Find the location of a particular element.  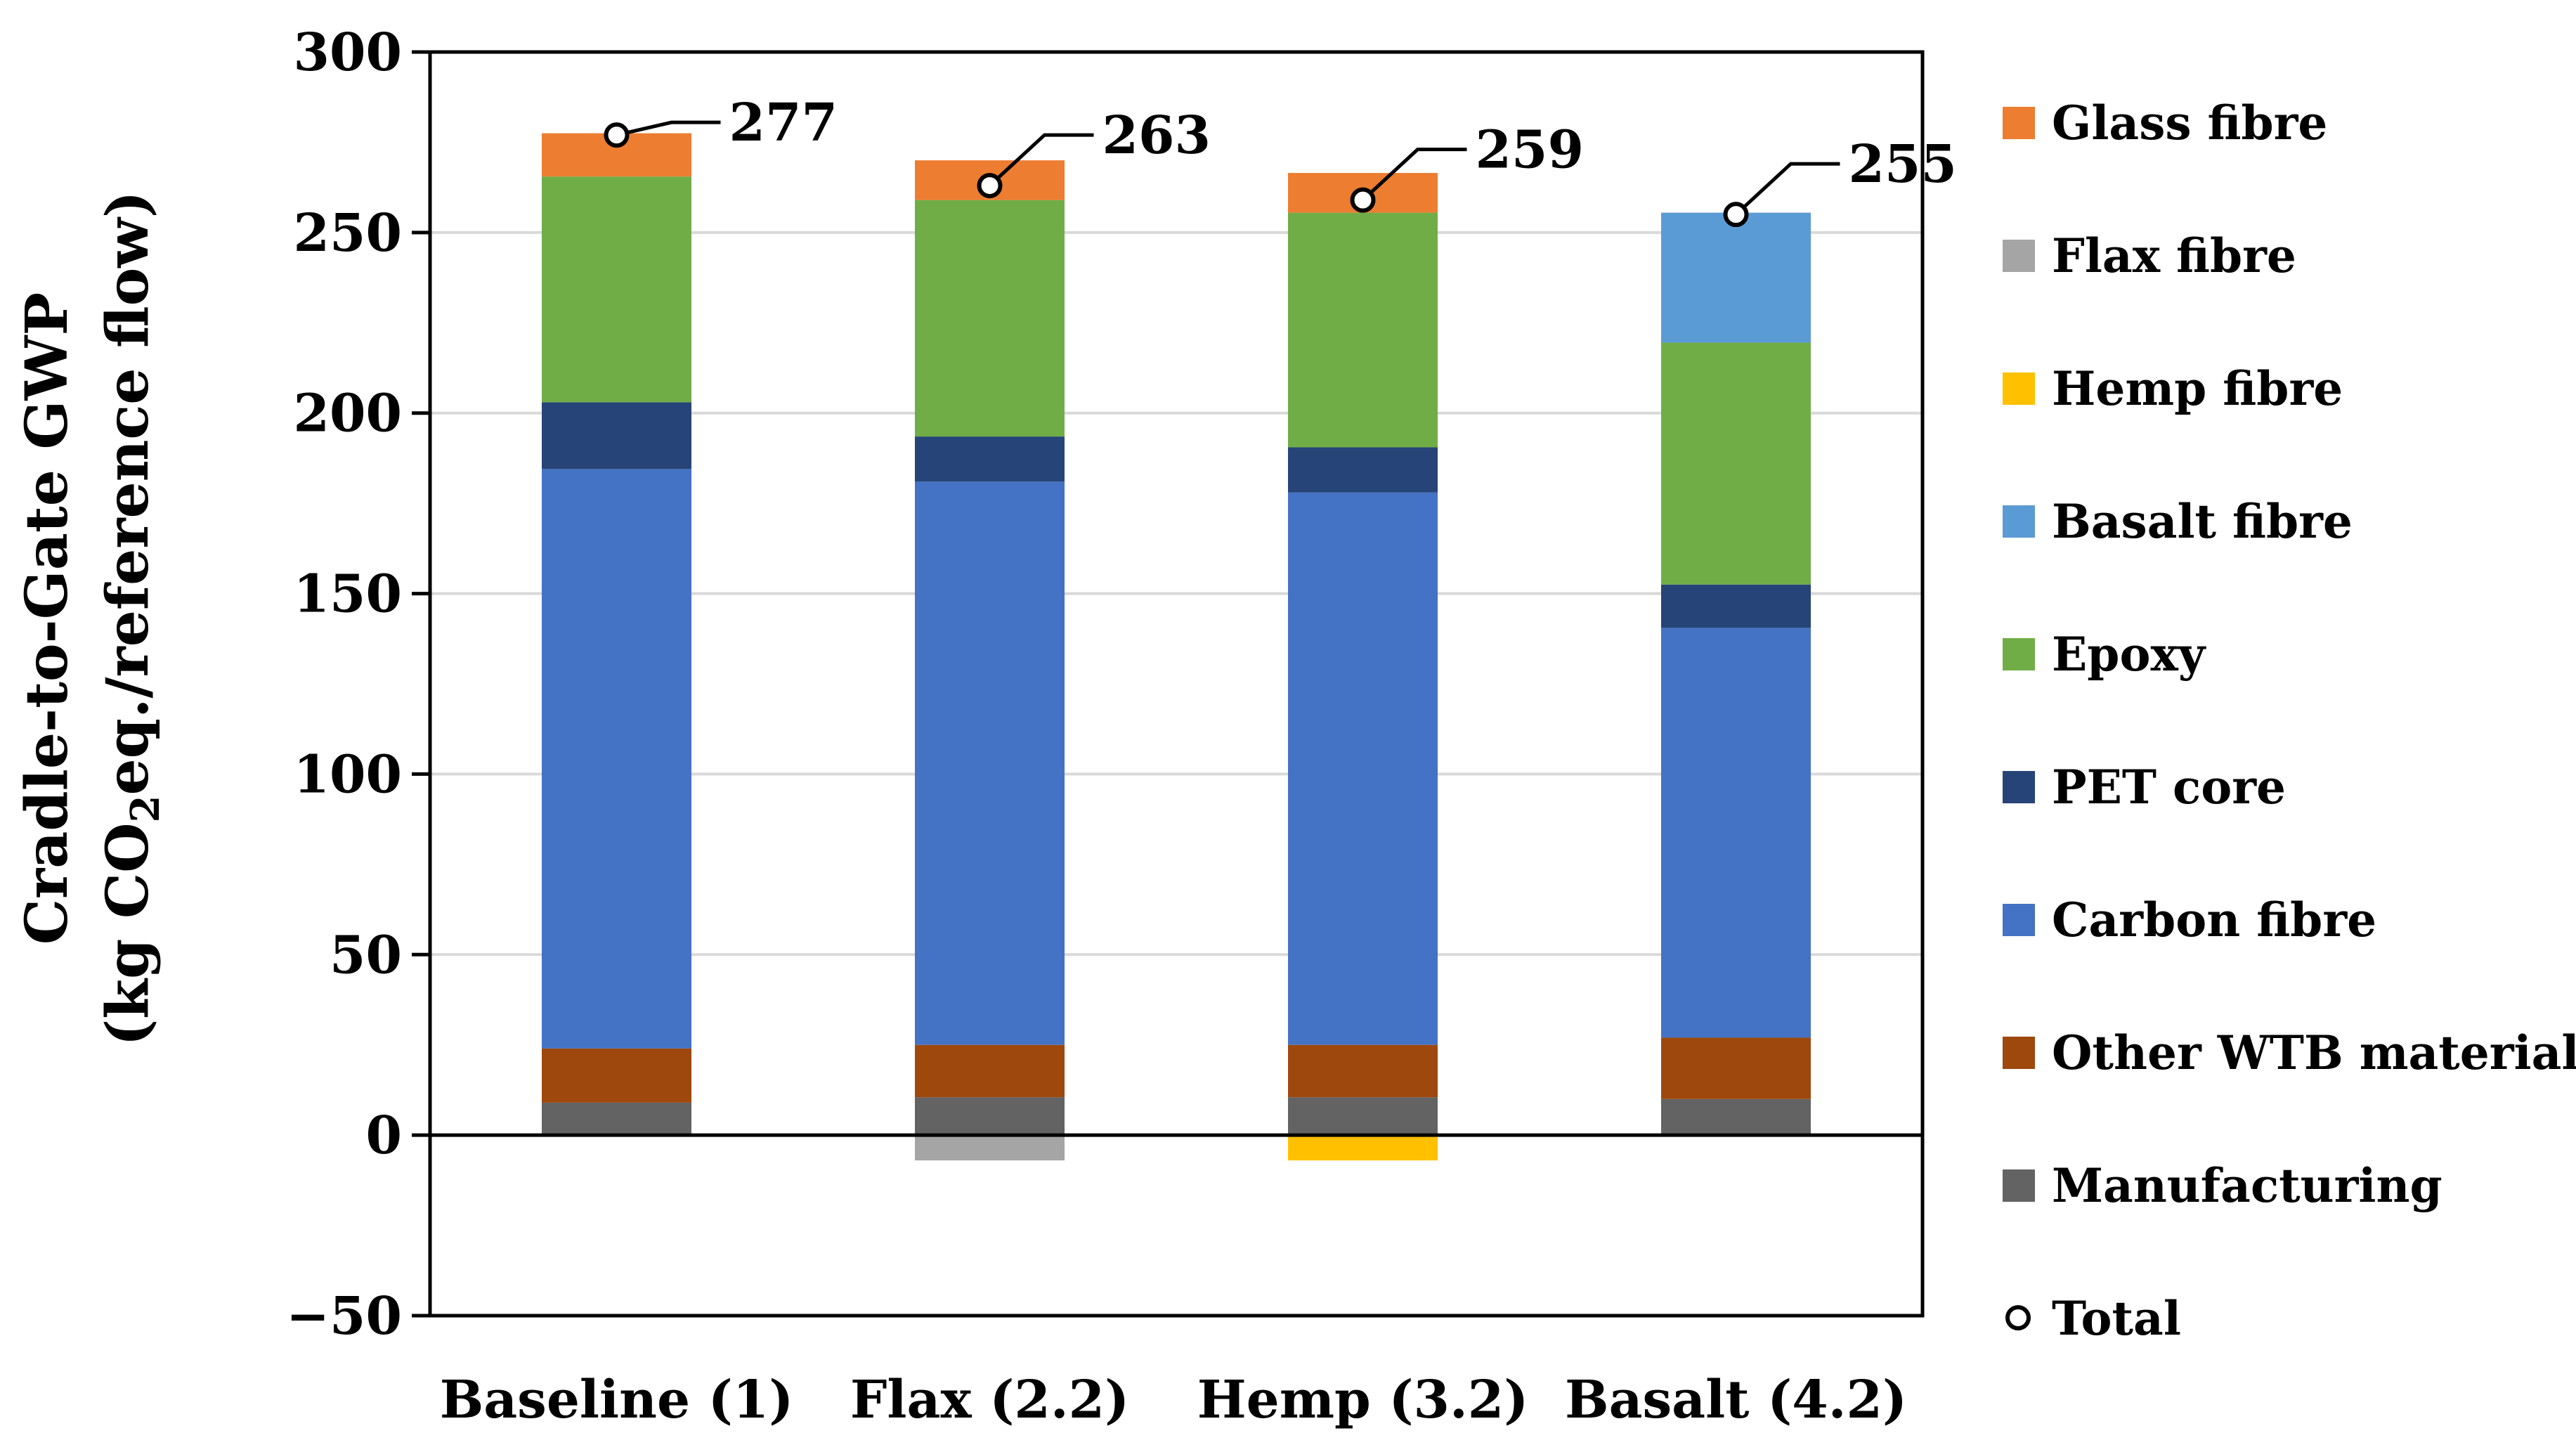

legend-item-carbon-fibre: Carbon fibre is located at coordinates (2189, 920).